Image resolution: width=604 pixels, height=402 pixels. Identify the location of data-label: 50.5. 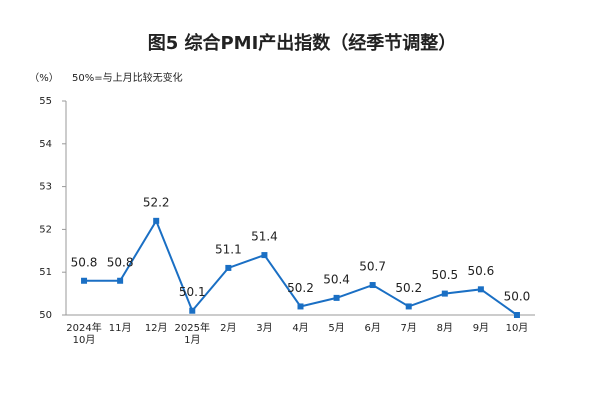
(444, 275).